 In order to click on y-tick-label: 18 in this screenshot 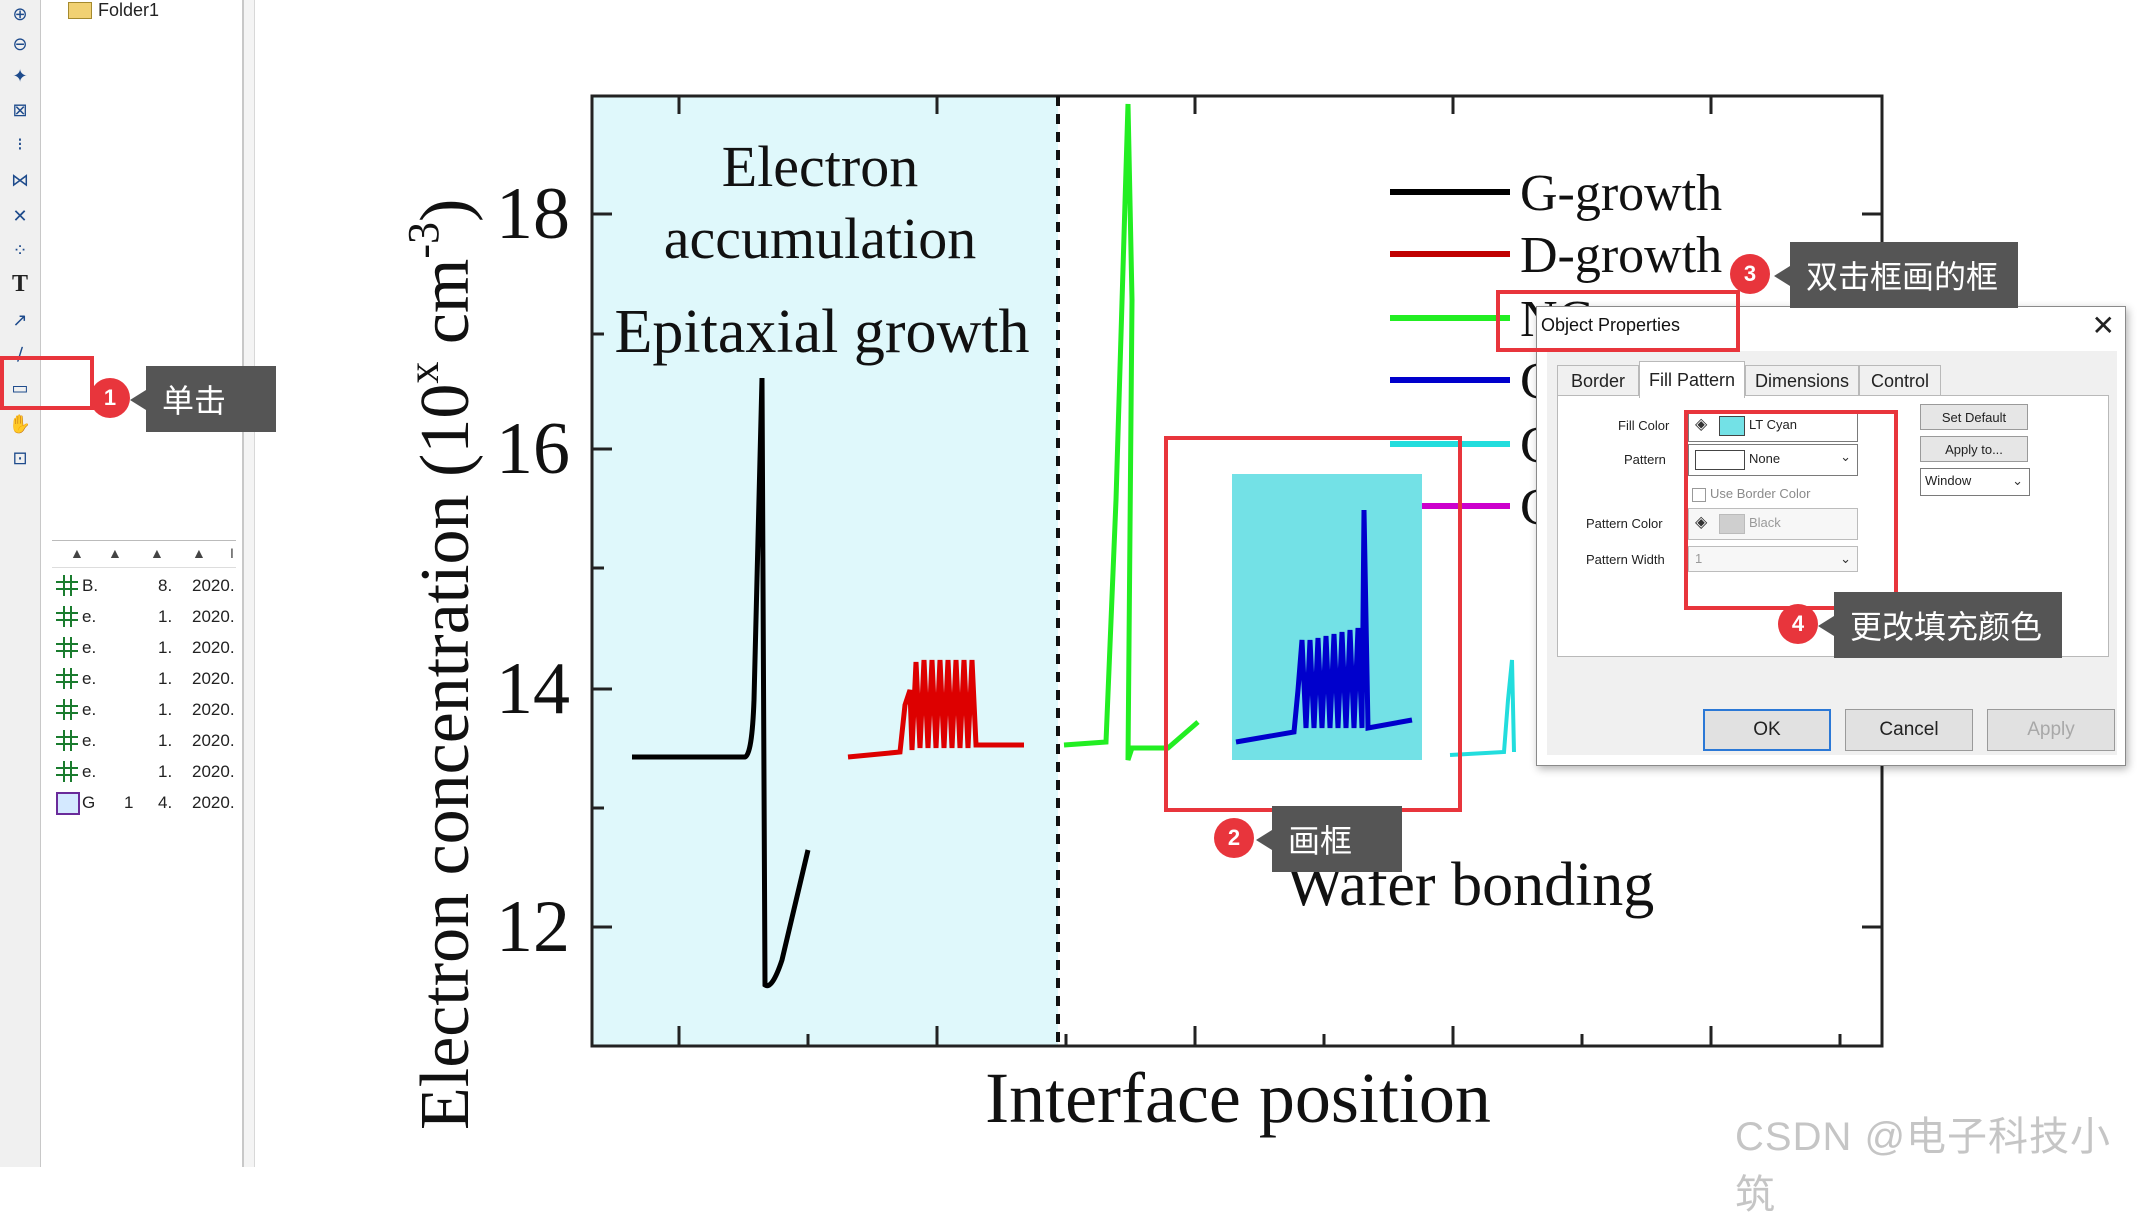, I will do `click(533, 214)`.